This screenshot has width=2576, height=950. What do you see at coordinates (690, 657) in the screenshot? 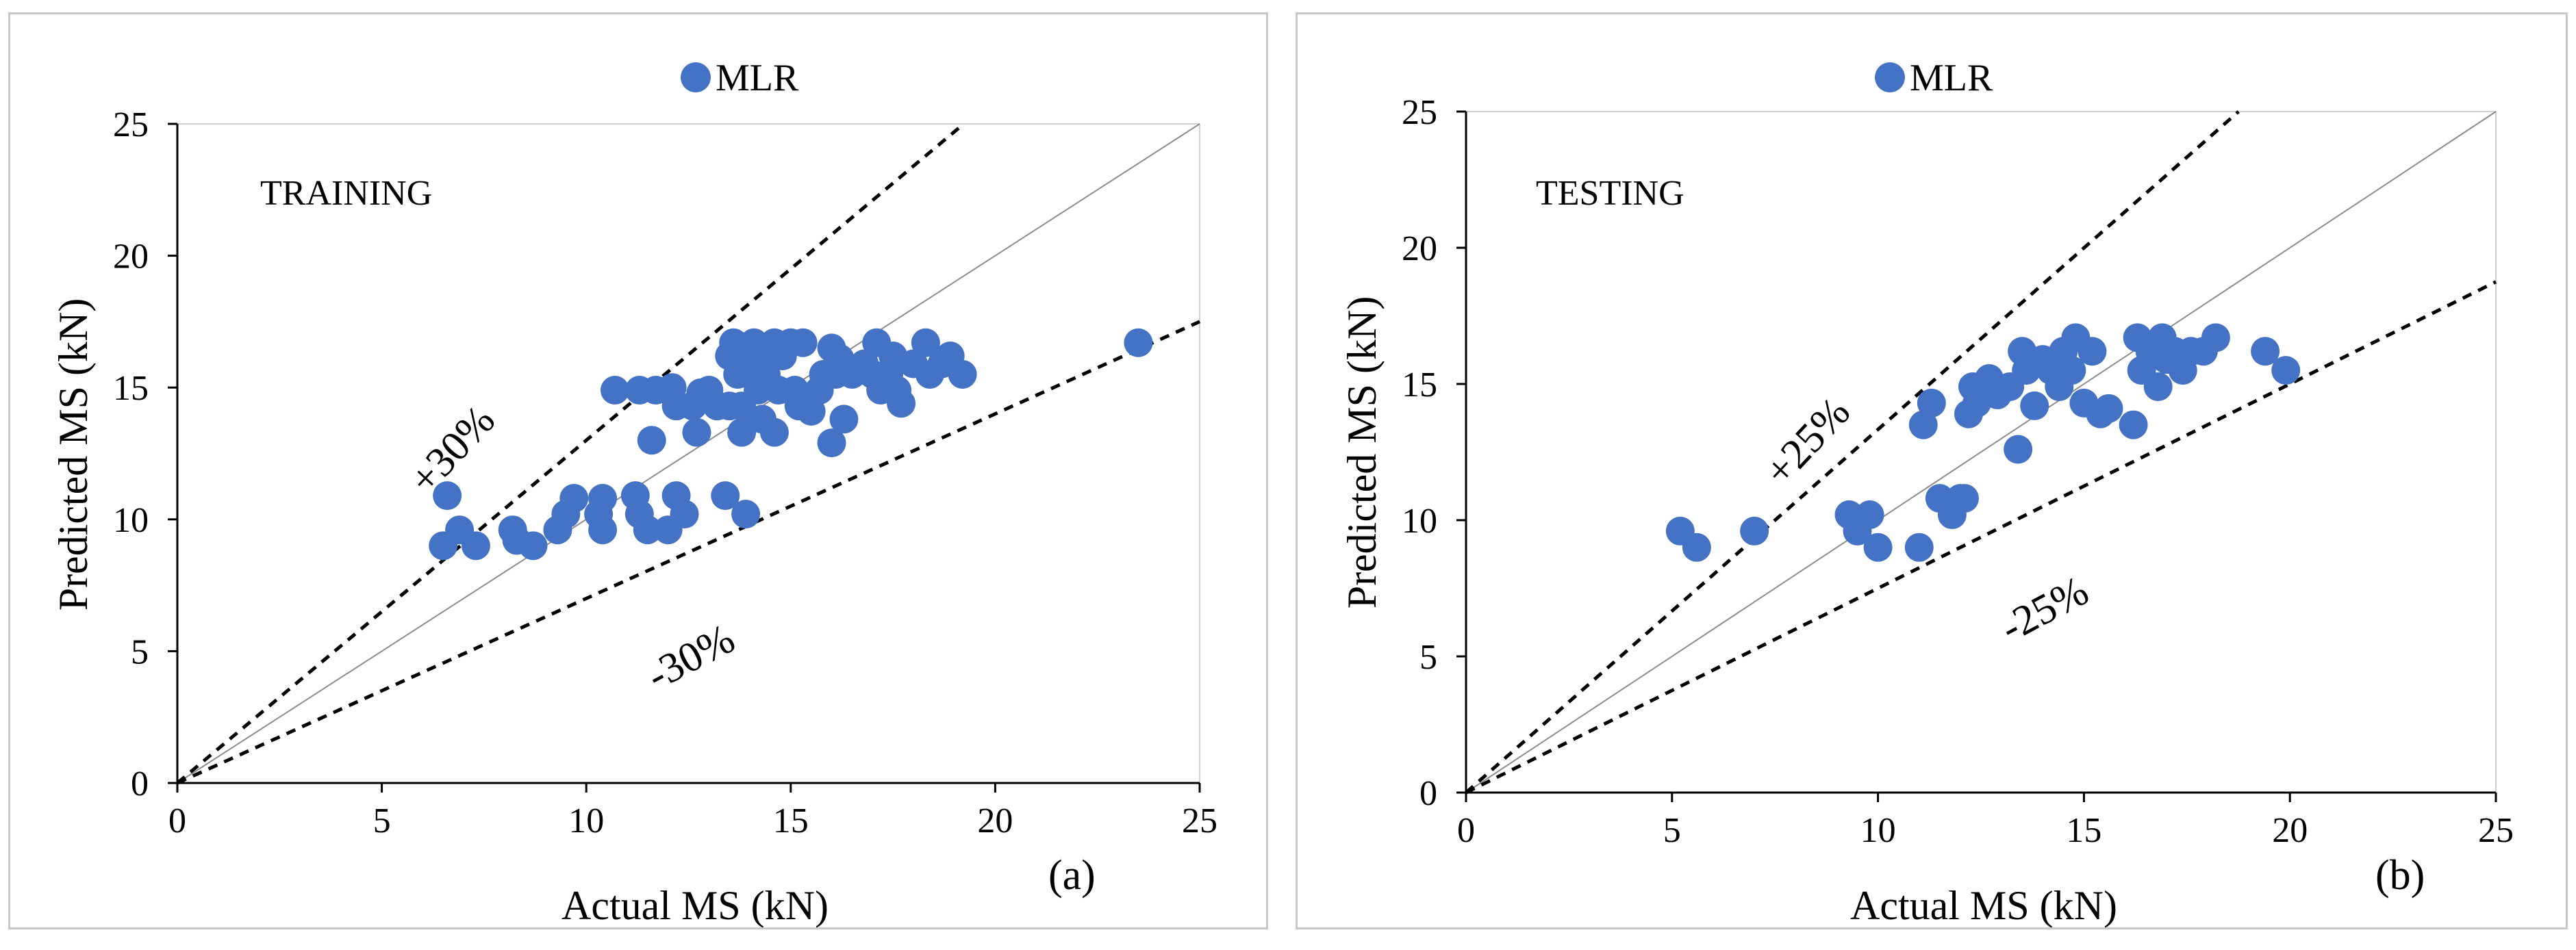
I see `lower-bound-label: -30%` at bounding box center [690, 657].